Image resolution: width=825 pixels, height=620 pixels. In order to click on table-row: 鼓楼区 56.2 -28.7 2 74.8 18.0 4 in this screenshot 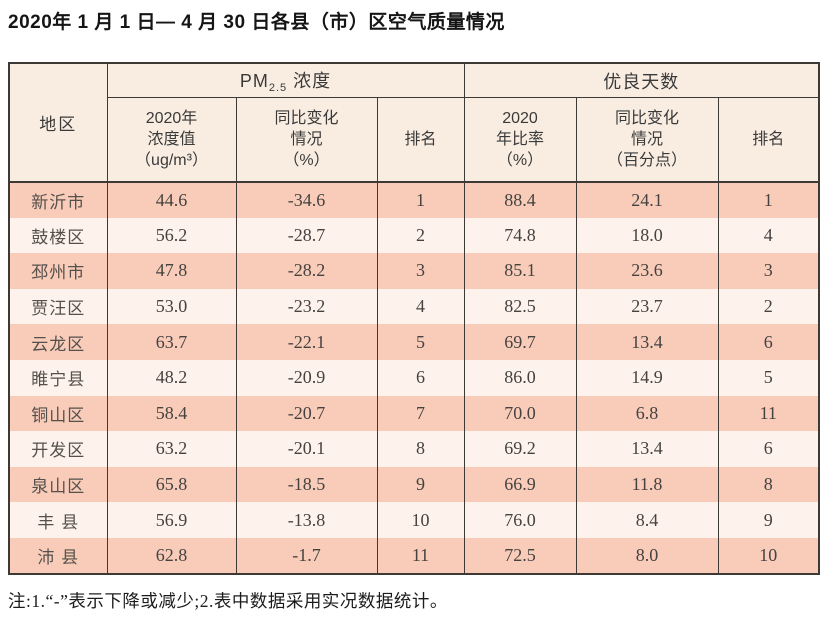, I will do `click(414, 235)`.